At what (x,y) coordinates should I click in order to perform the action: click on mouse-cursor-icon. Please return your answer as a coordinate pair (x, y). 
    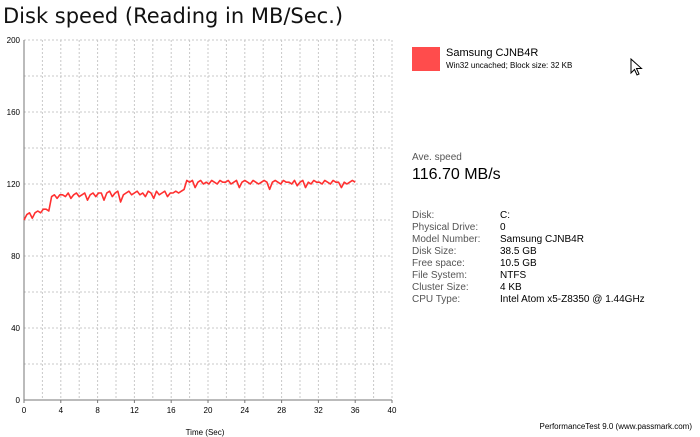
    Looking at the image, I should click on (636, 67).